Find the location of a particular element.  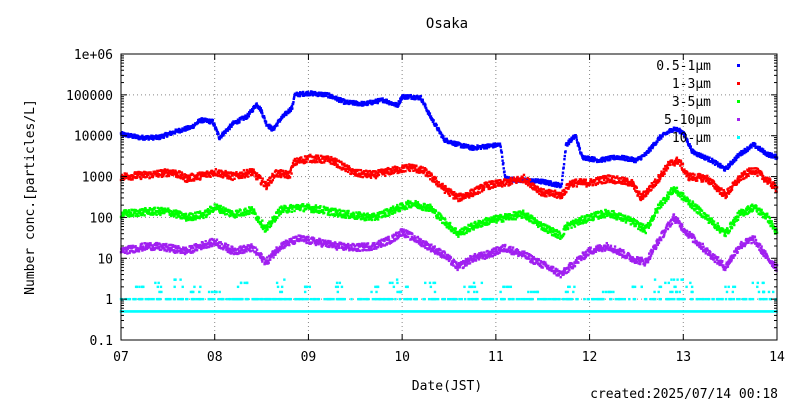

chart-title: Osaka is located at coordinates (447, 24).